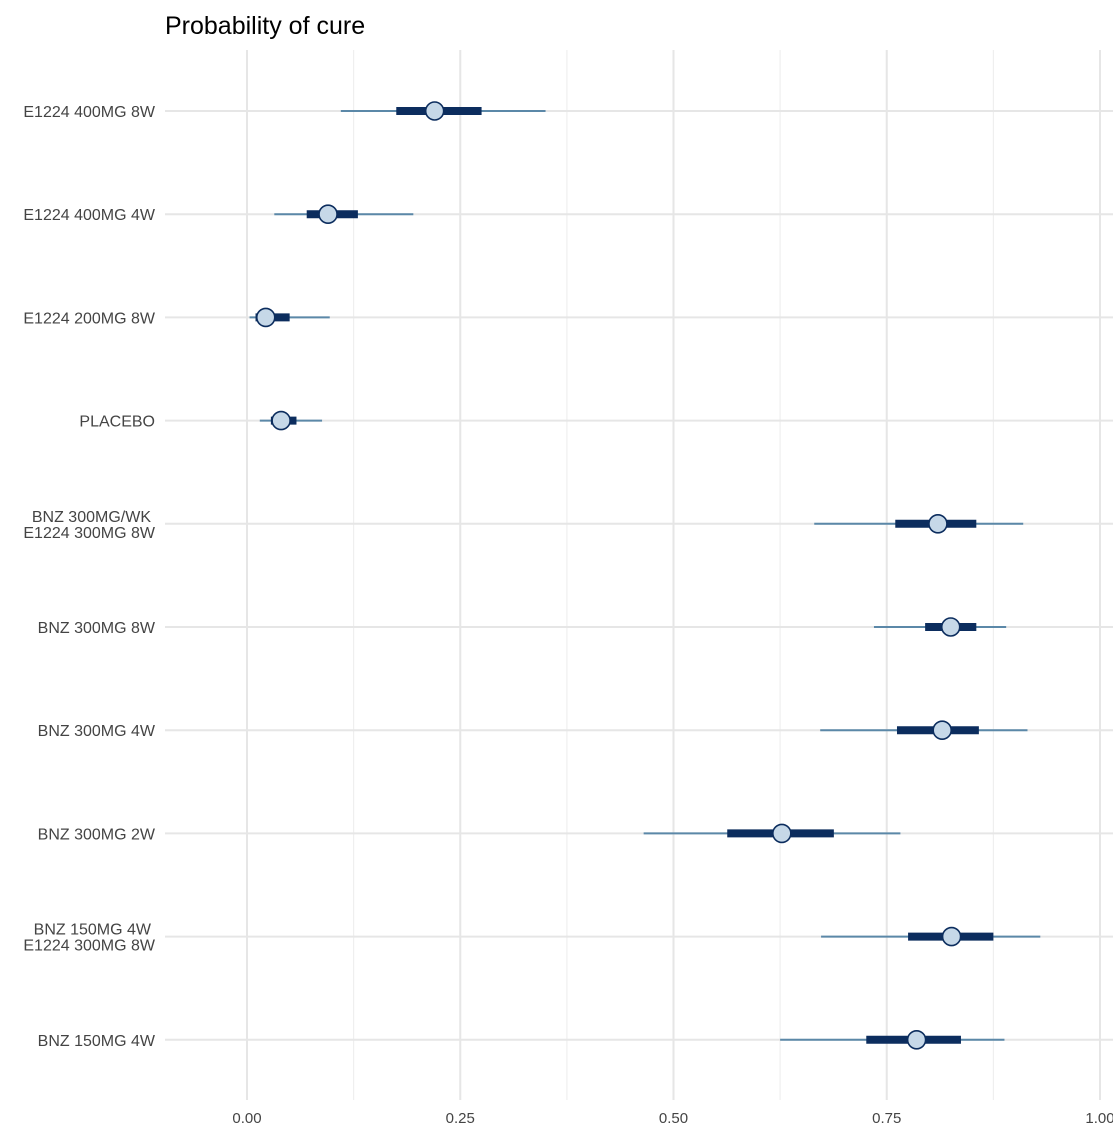 The height and width of the screenshot is (1129, 1113). What do you see at coordinates (97, 1041) in the screenshot?
I see `row-label: BNZ 150MG 4W` at bounding box center [97, 1041].